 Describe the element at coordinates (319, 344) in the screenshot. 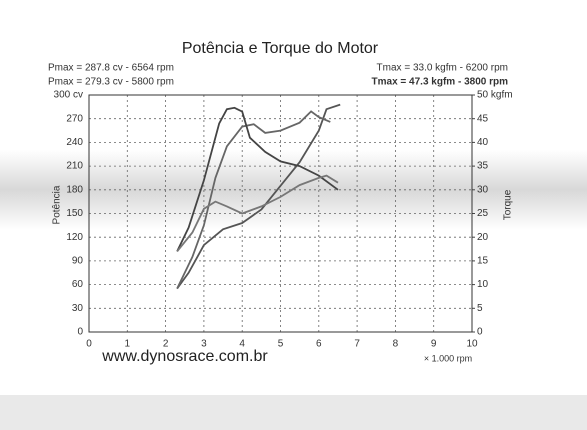

I see `x-tick-label: 6` at that location.